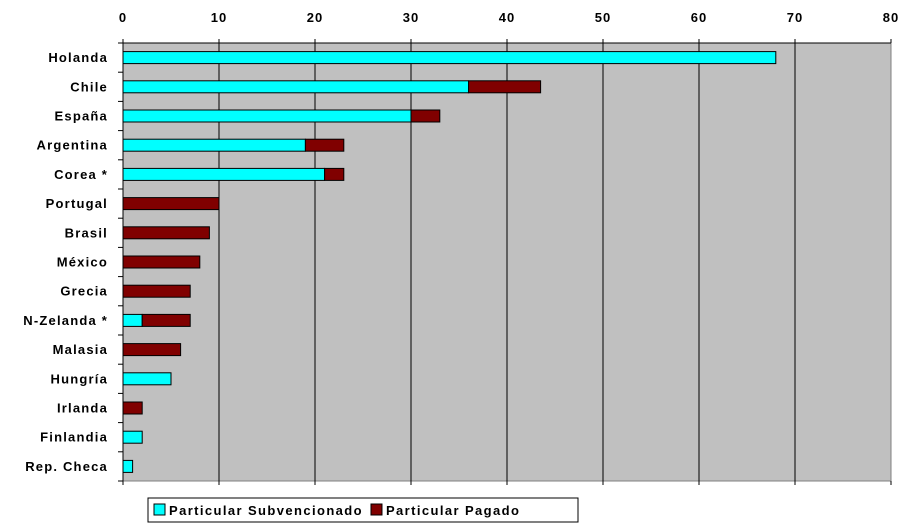  I want to click on legend-label: Particular Pagado, so click(453, 510).